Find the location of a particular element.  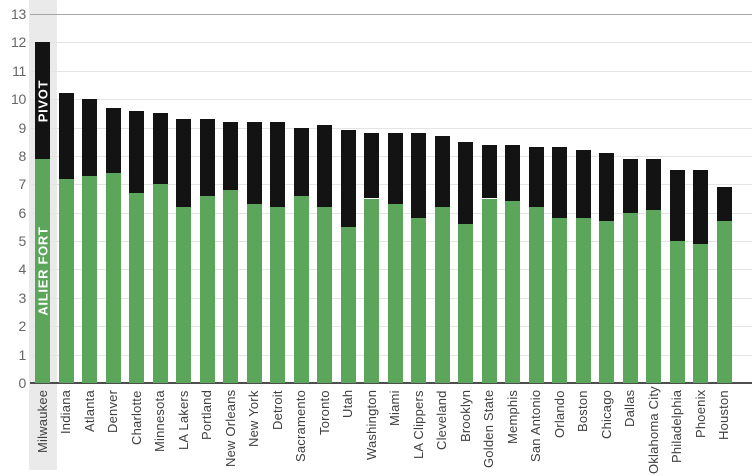

bar-segment-ailier-fort-miami is located at coordinates (395, 293).